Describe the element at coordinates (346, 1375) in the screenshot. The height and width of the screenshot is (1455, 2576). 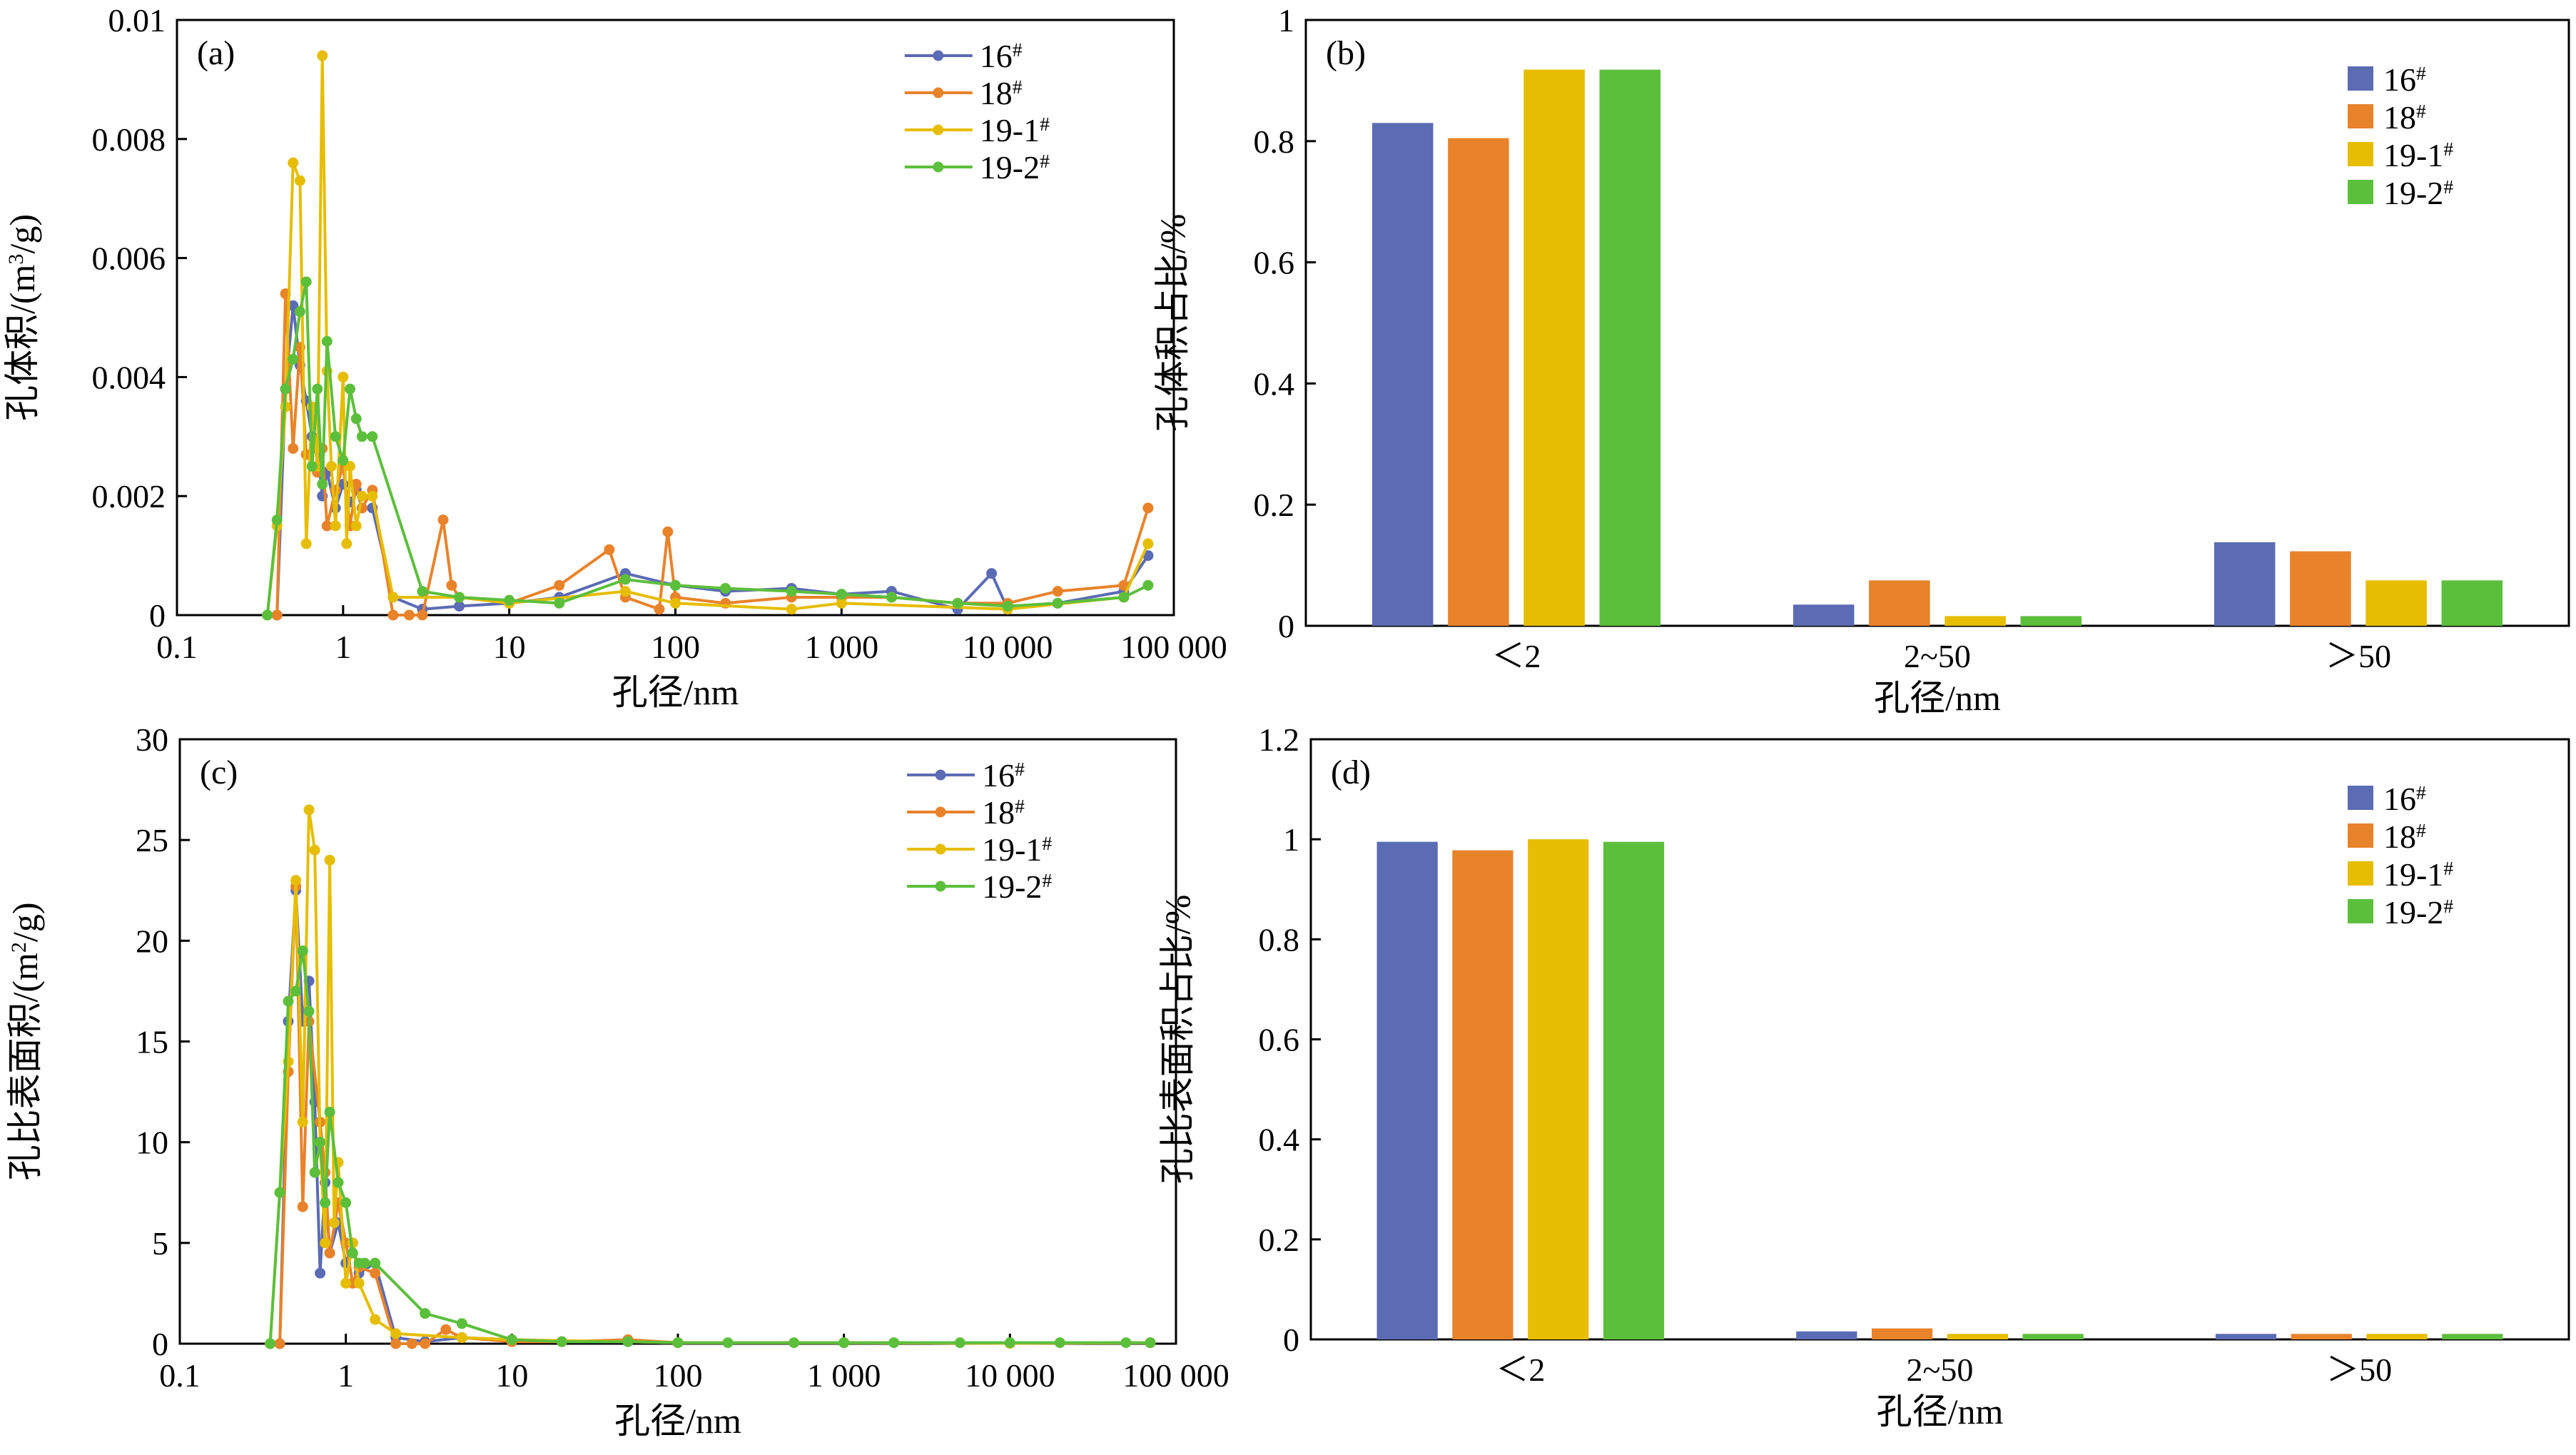
I see `x-tick-label: 1` at that location.